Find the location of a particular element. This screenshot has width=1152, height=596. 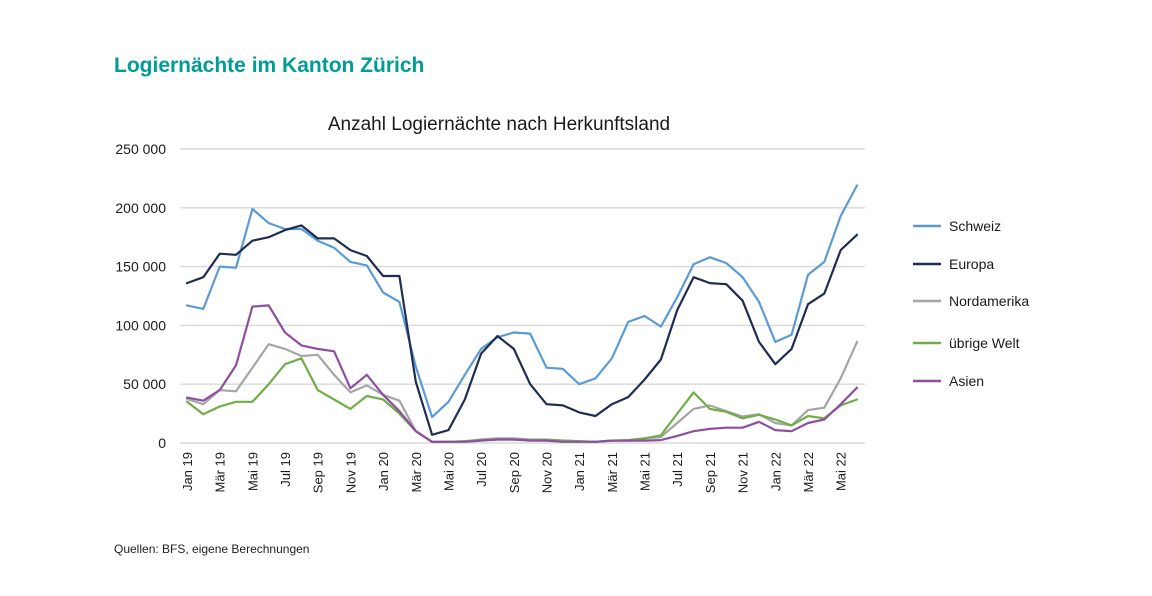

y-axis-ticks: 0 50 000 100 000 150 000 200 000 250 000 is located at coordinates (140, 296).